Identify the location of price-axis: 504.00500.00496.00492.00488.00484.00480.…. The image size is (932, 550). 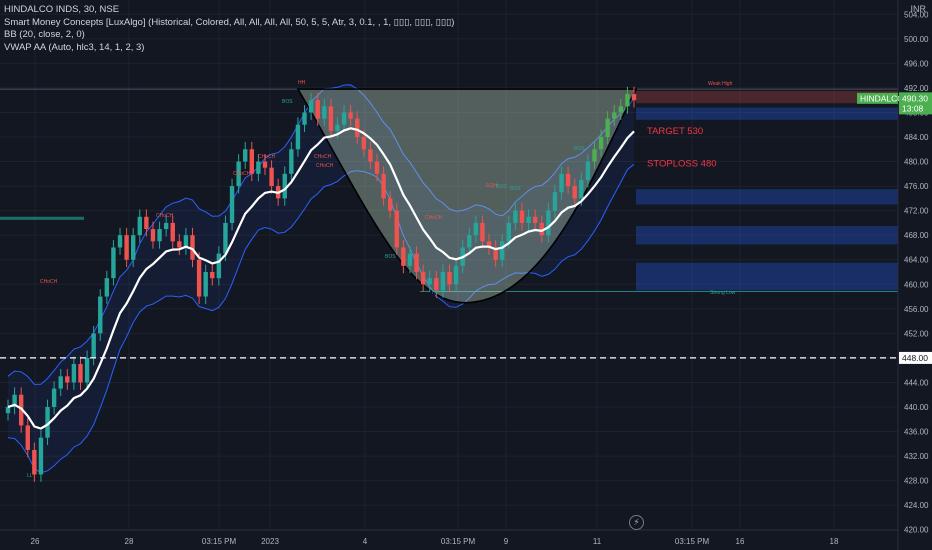
(913, 275).